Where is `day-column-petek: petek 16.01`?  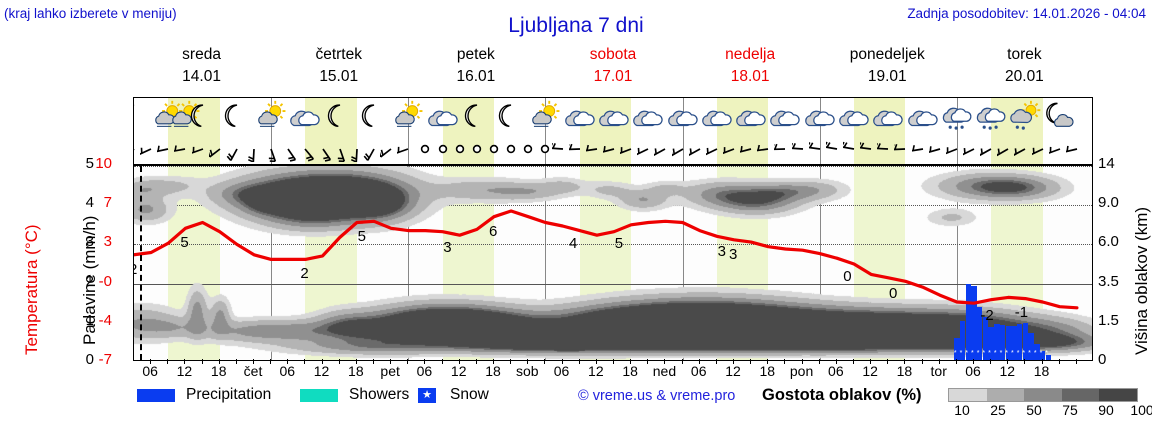
day-column-petek: petek 16.01 is located at coordinates (475, 69).